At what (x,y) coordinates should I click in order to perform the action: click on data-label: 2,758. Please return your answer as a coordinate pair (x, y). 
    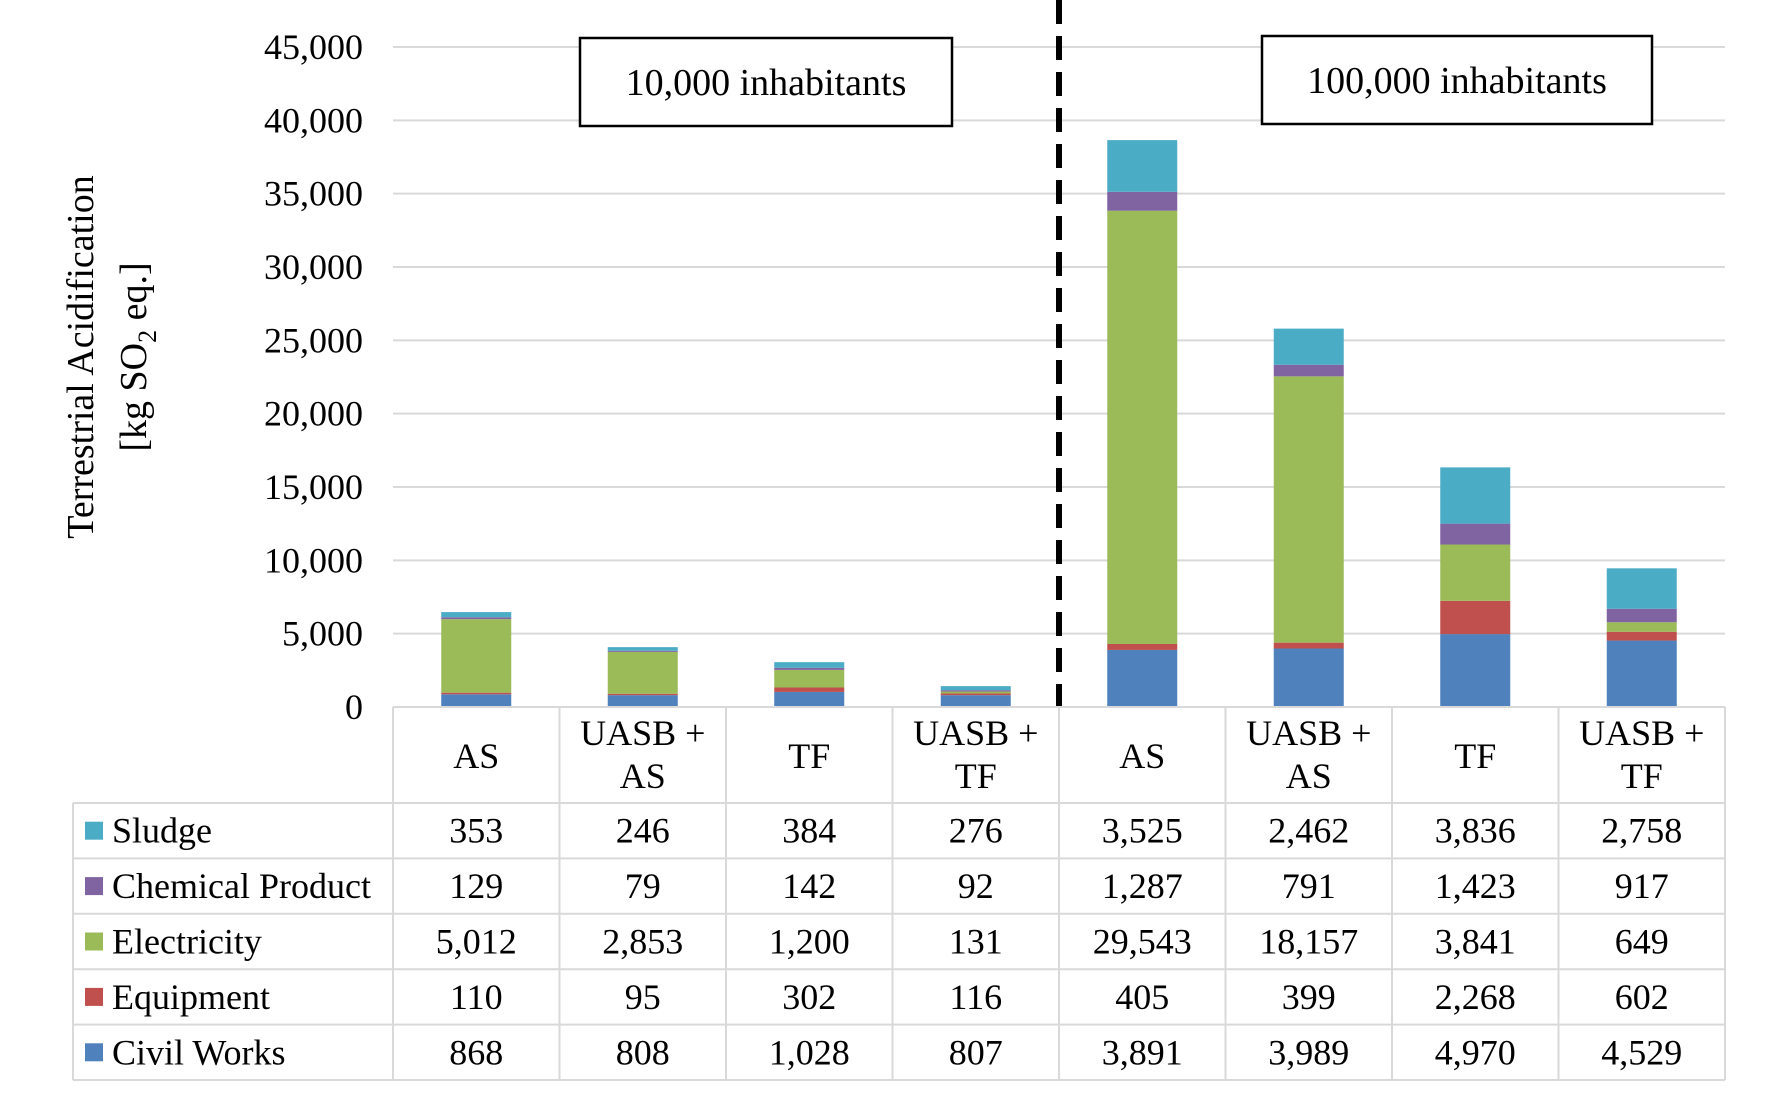
    Looking at the image, I should click on (1641, 831).